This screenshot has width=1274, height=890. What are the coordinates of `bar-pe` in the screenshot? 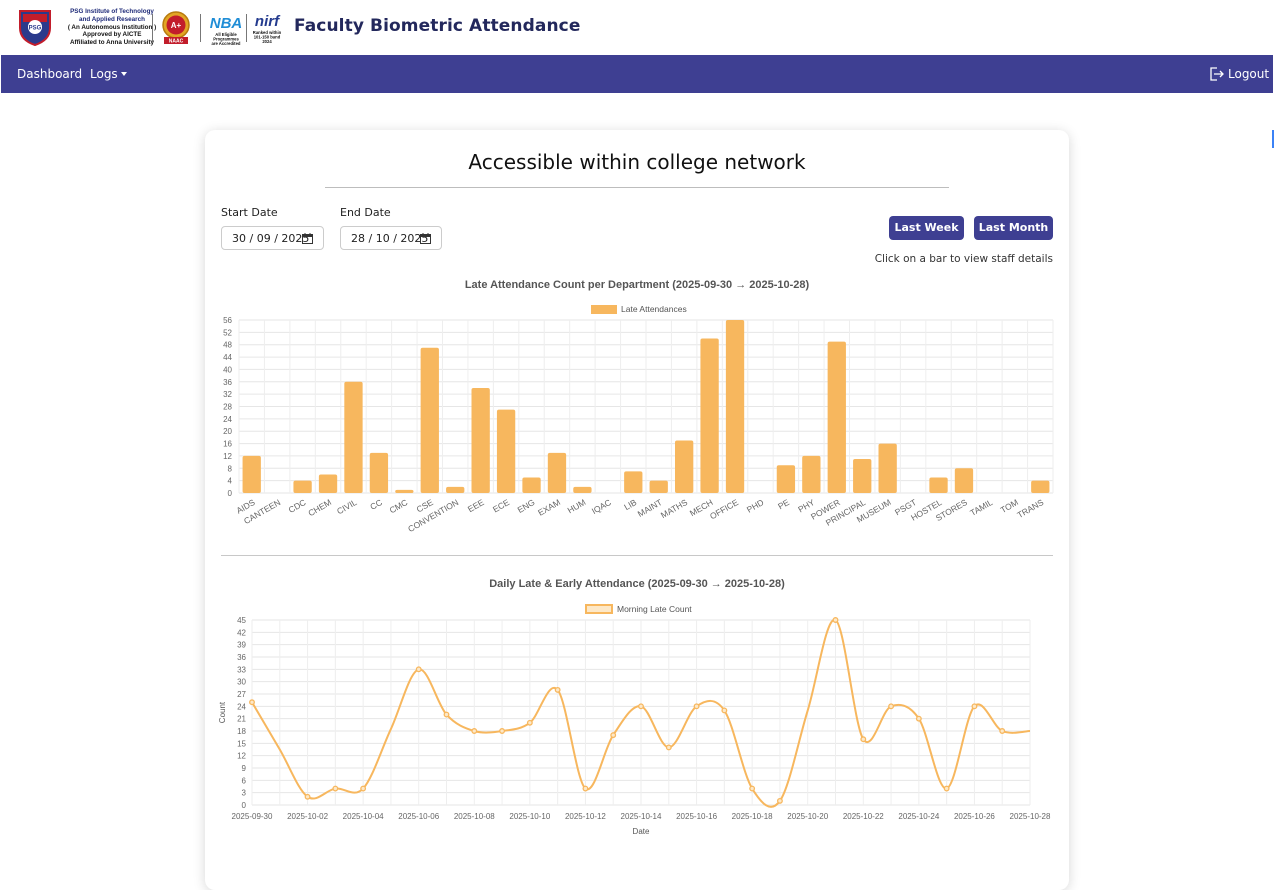 It's located at (786, 479).